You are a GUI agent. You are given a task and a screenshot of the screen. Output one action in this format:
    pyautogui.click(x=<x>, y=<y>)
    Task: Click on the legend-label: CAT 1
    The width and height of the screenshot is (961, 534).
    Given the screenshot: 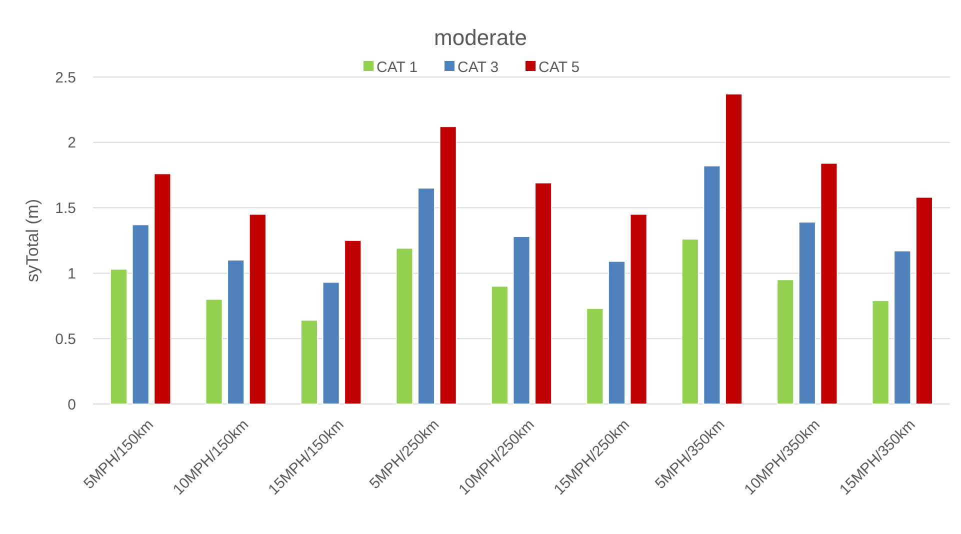 What is the action you would take?
    pyautogui.click(x=397, y=67)
    